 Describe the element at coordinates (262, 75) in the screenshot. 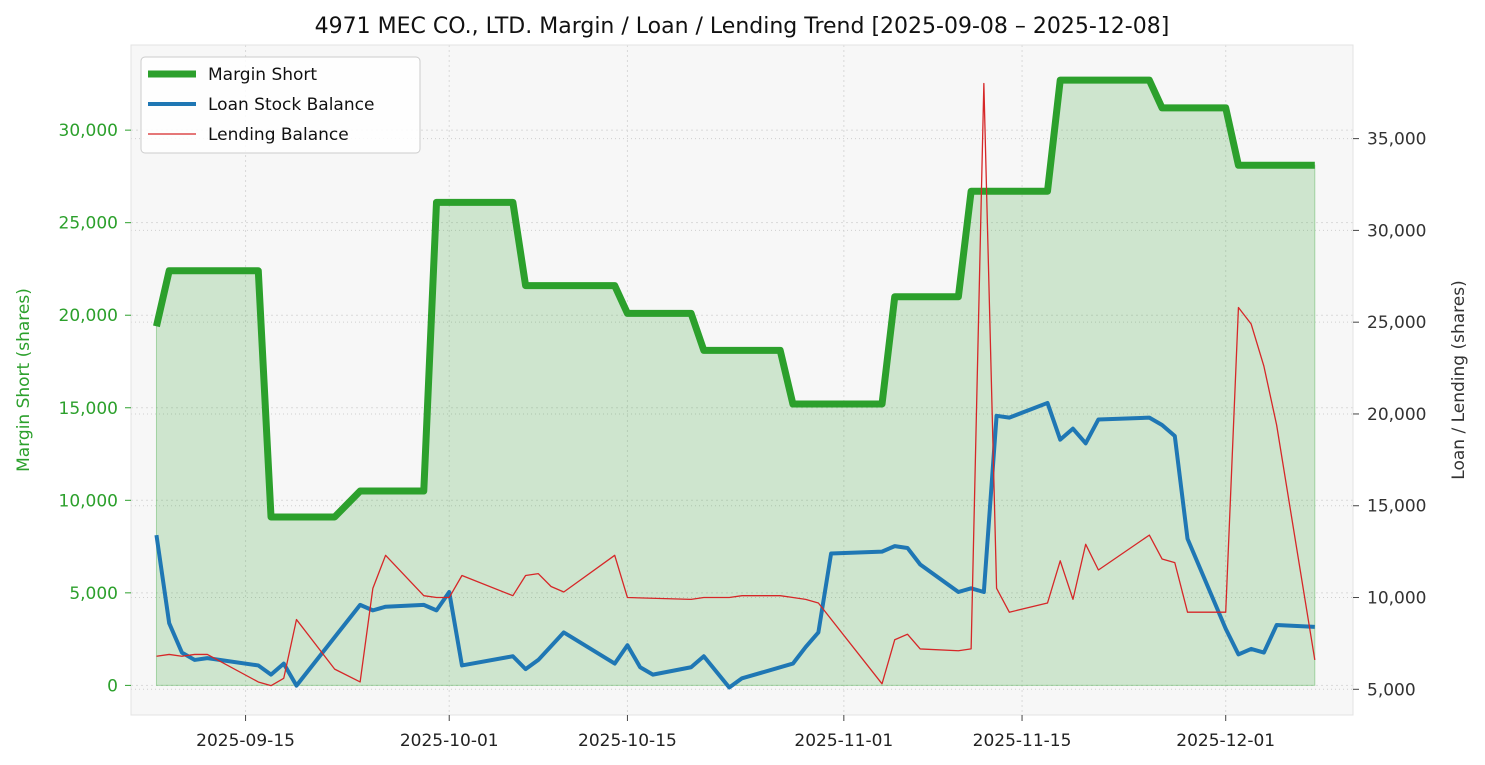

I see `legend-label-margin-short: Margin Short` at that location.